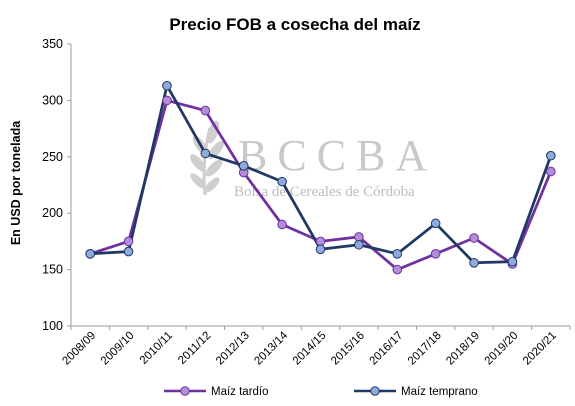  What do you see at coordinates (324, 192) in the screenshot?
I see `watermark-subtitle: Bolsa de Cereales de Córdoba` at bounding box center [324, 192].